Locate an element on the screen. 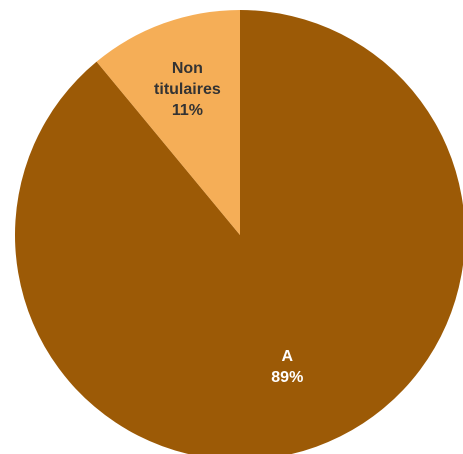 The image size is (463, 454). slice-name-label: titulaires is located at coordinates (187, 89).